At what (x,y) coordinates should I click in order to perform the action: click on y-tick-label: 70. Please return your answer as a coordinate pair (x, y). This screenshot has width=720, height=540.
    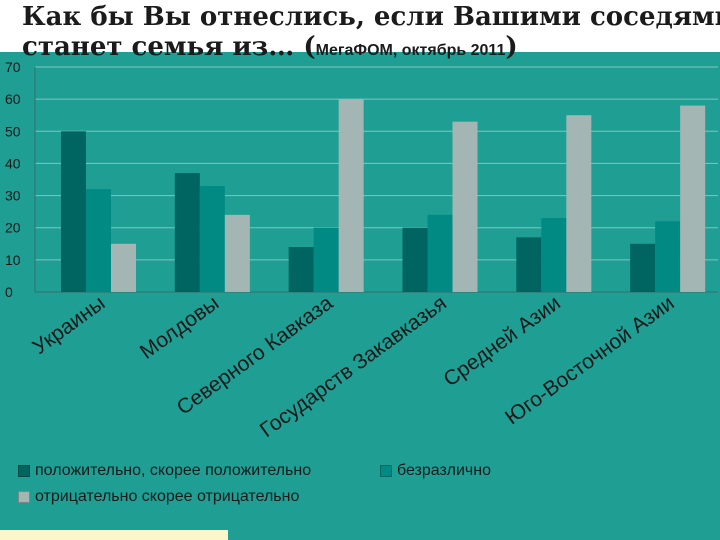
    Looking at the image, I should click on (13, 67).